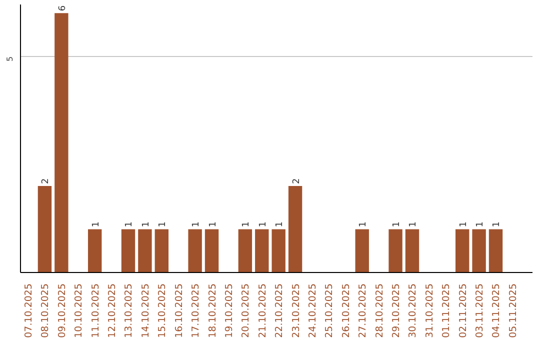  Describe the element at coordinates (46, 310) in the screenshot. I see `x-tick-label: 08.10.2025` at that location.